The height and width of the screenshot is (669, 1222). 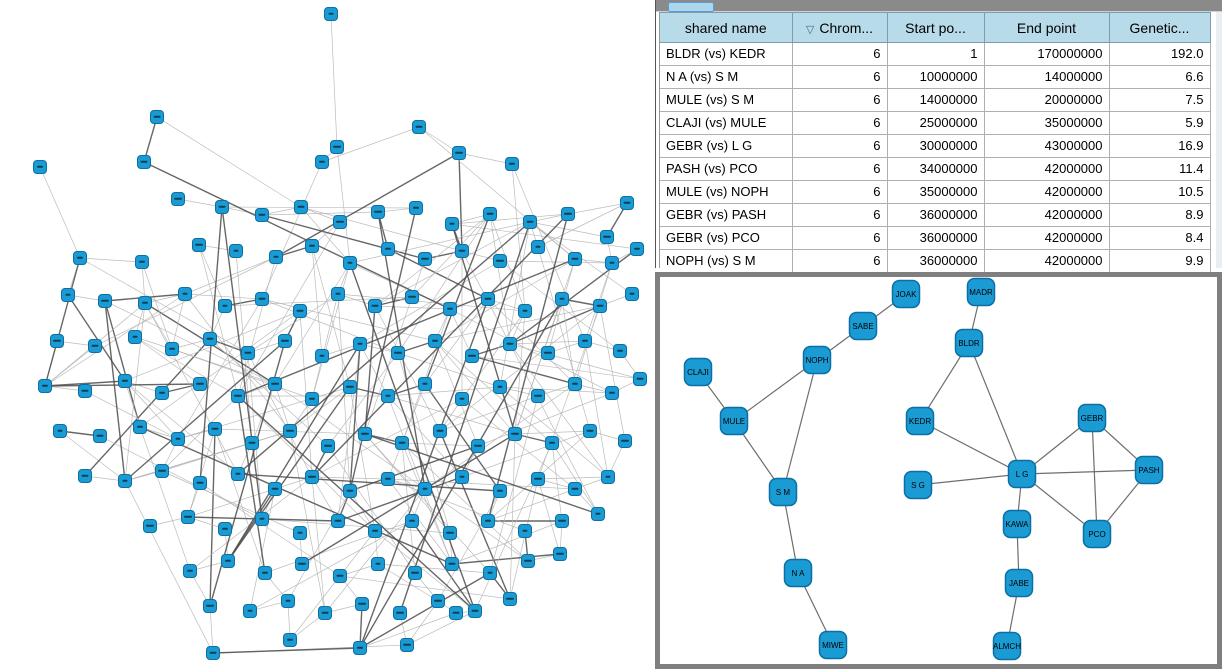 I want to click on table-cell: 10000000, so click(x=936, y=77).